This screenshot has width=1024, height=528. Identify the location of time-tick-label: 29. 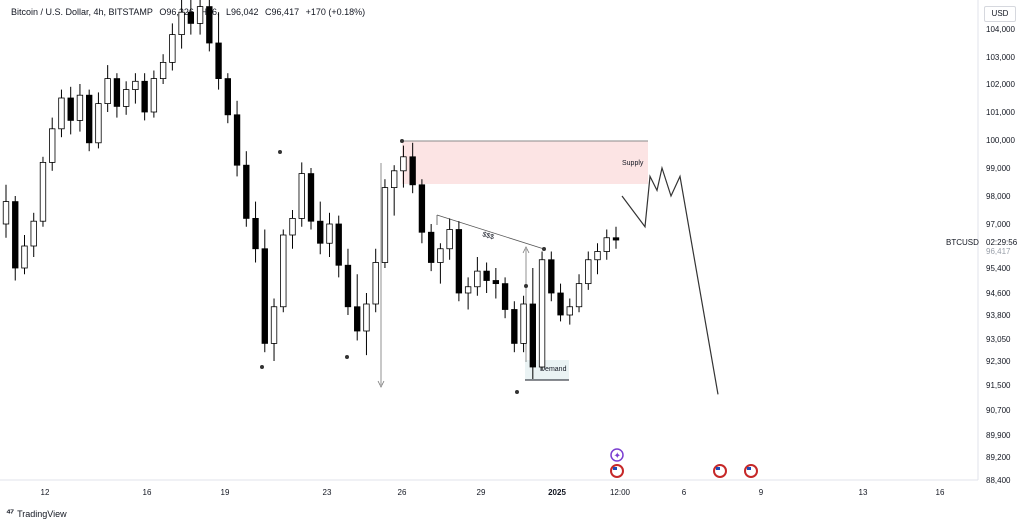
(481, 492).